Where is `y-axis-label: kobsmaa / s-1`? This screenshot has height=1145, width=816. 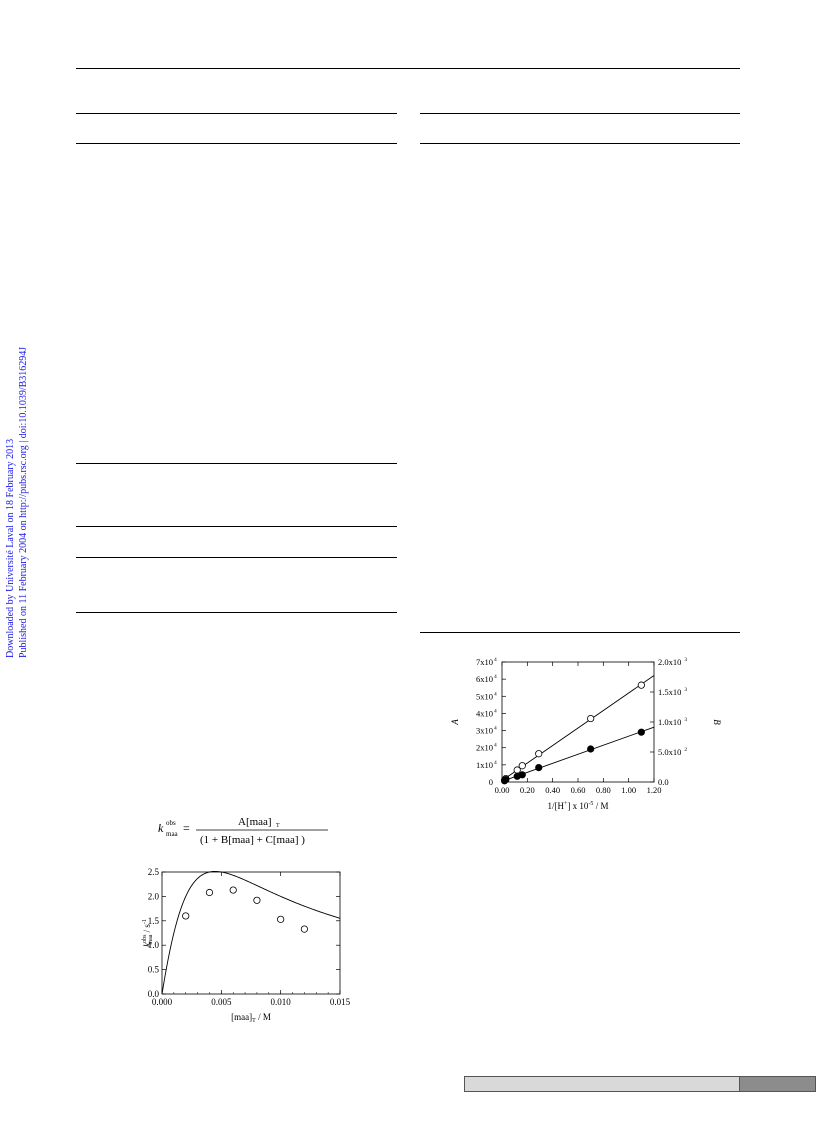 y-axis-label: kobsmaa / s-1 is located at coordinates (148, 933).